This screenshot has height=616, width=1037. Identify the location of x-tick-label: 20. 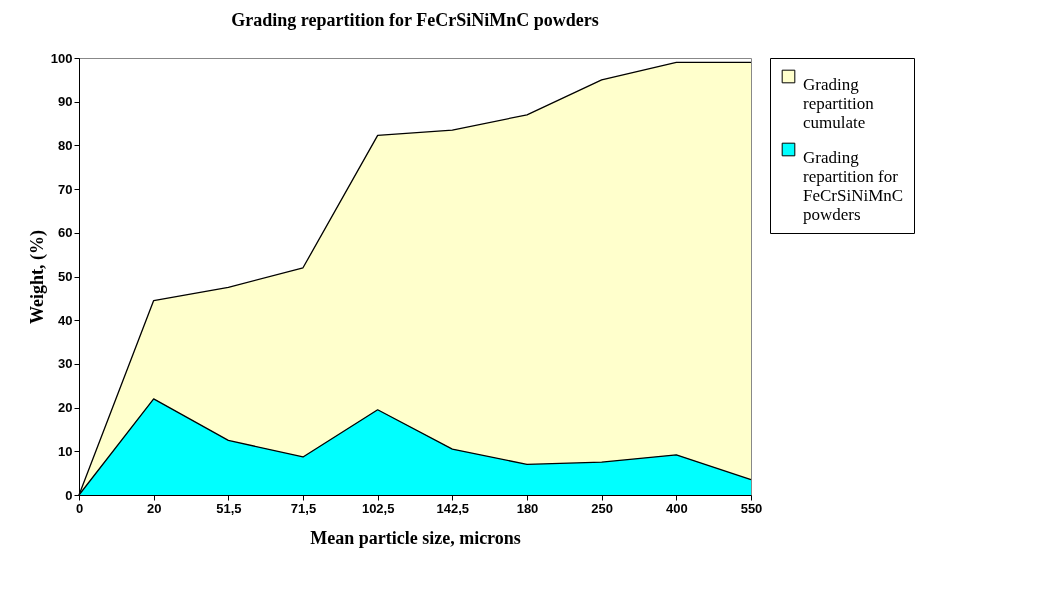
(154, 508).